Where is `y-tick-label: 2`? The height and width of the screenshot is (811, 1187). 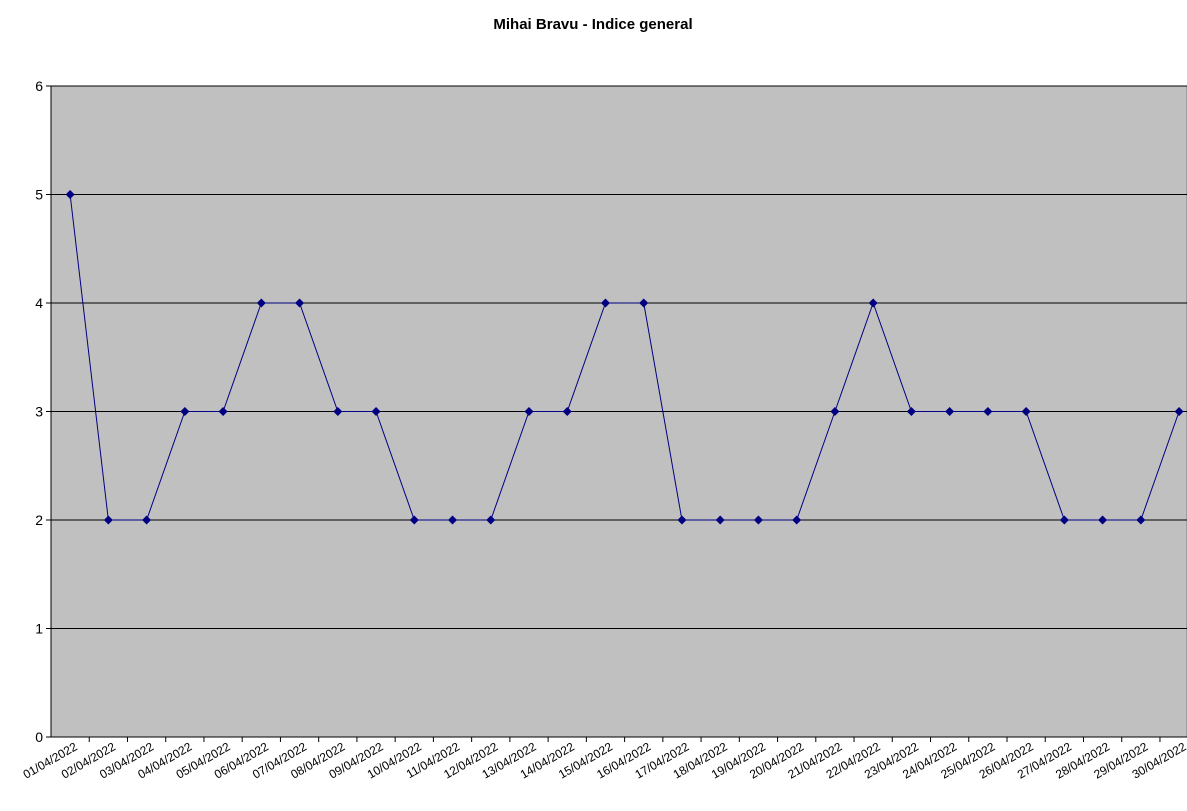
y-tick-label: 2 is located at coordinates (39, 520).